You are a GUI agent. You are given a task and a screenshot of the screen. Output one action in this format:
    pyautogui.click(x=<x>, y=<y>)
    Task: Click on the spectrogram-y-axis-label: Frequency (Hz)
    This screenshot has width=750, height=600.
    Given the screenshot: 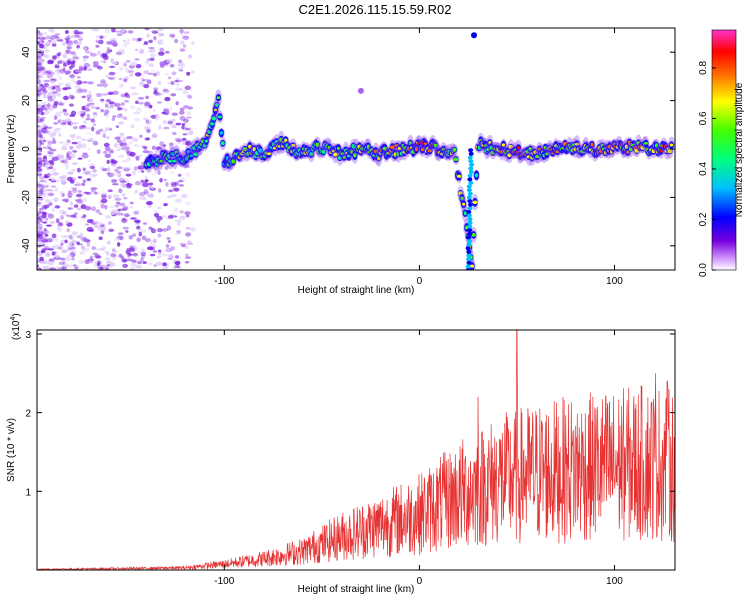 What is the action you would take?
    pyautogui.click(x=11, y=149)
    